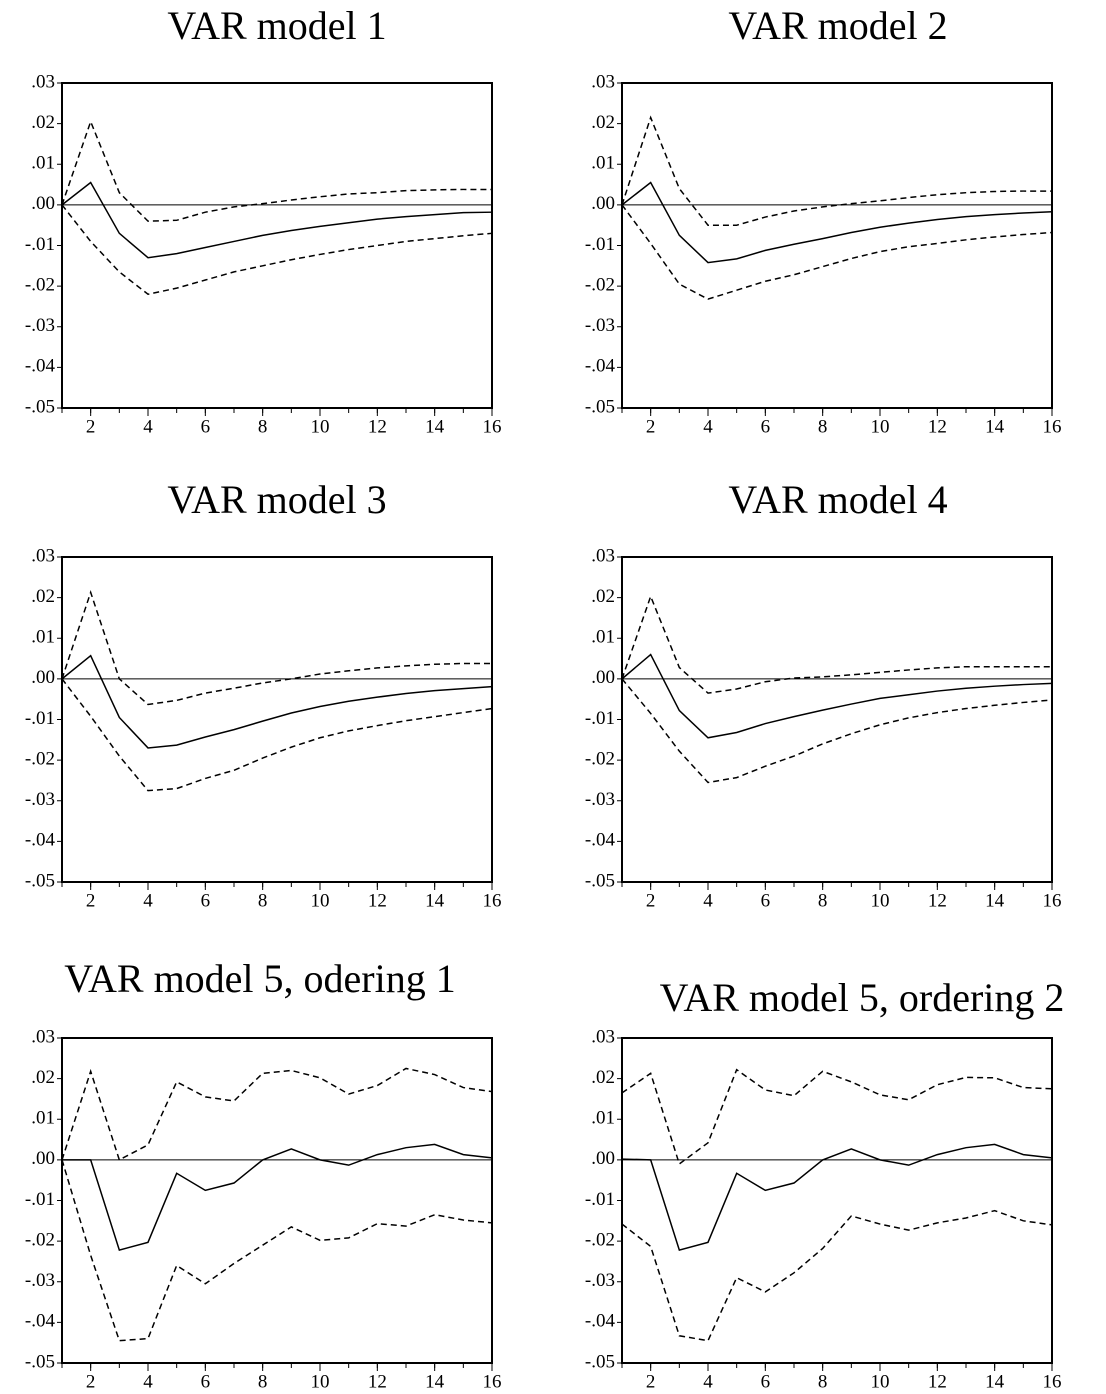 The width and height of the screenshot is (1106, 1394). What do you see at coordinates (276, 25) in the screenshot?
I see `chart-title: VAR model 1` at bounding box center [276, 25].